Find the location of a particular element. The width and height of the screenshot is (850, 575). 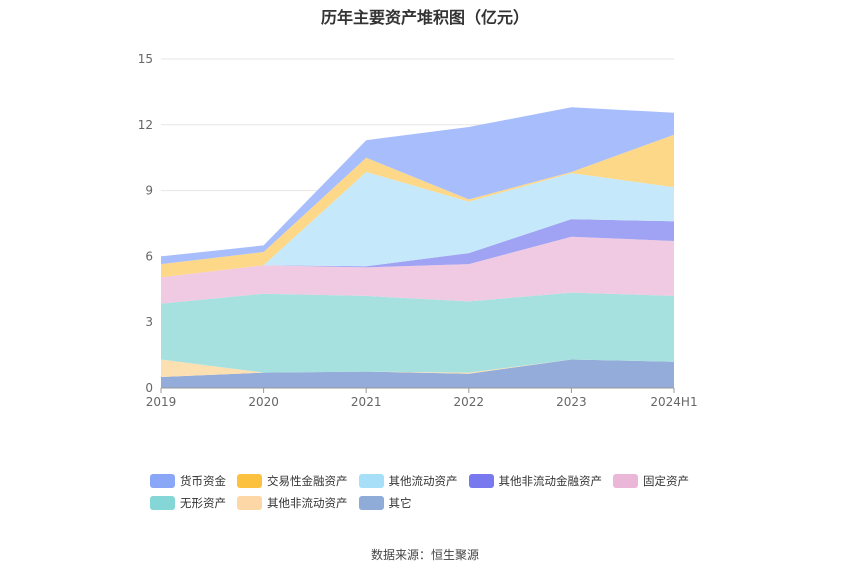

legend-item-其它: 其它 is located at coordinates (385, 503).